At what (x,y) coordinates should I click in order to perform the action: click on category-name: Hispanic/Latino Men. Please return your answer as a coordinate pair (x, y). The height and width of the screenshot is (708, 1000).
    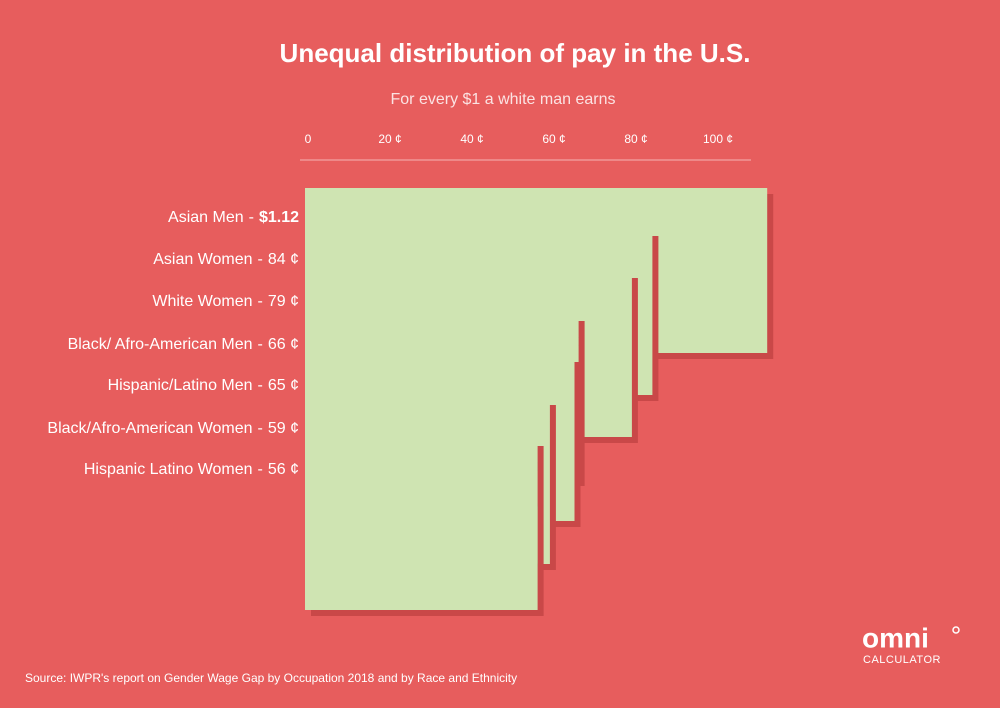
    Looking at the image, I should click on (180, 385).